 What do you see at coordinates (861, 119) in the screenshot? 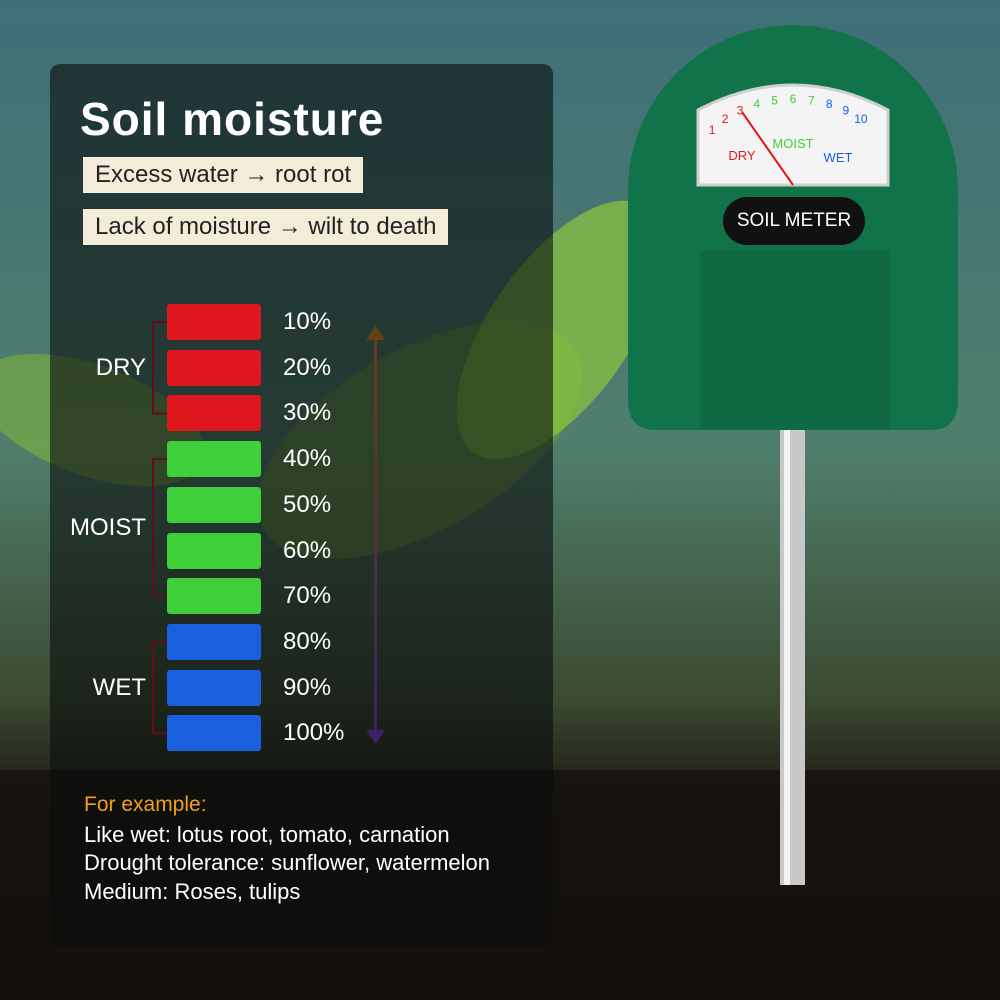
I see `dial-number: 10` at bounding box center [861, 119].